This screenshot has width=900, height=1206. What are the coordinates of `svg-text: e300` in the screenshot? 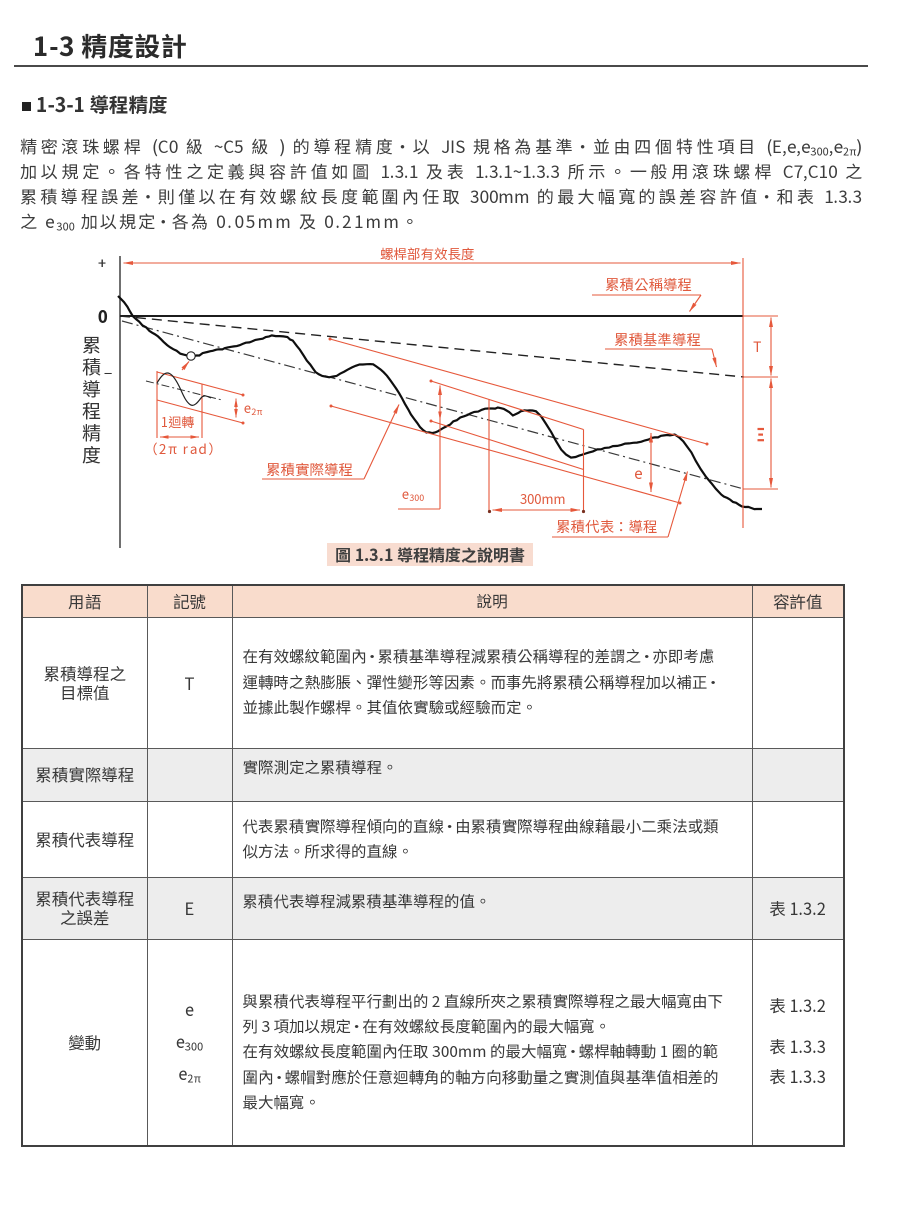 It's located at (413, 494).